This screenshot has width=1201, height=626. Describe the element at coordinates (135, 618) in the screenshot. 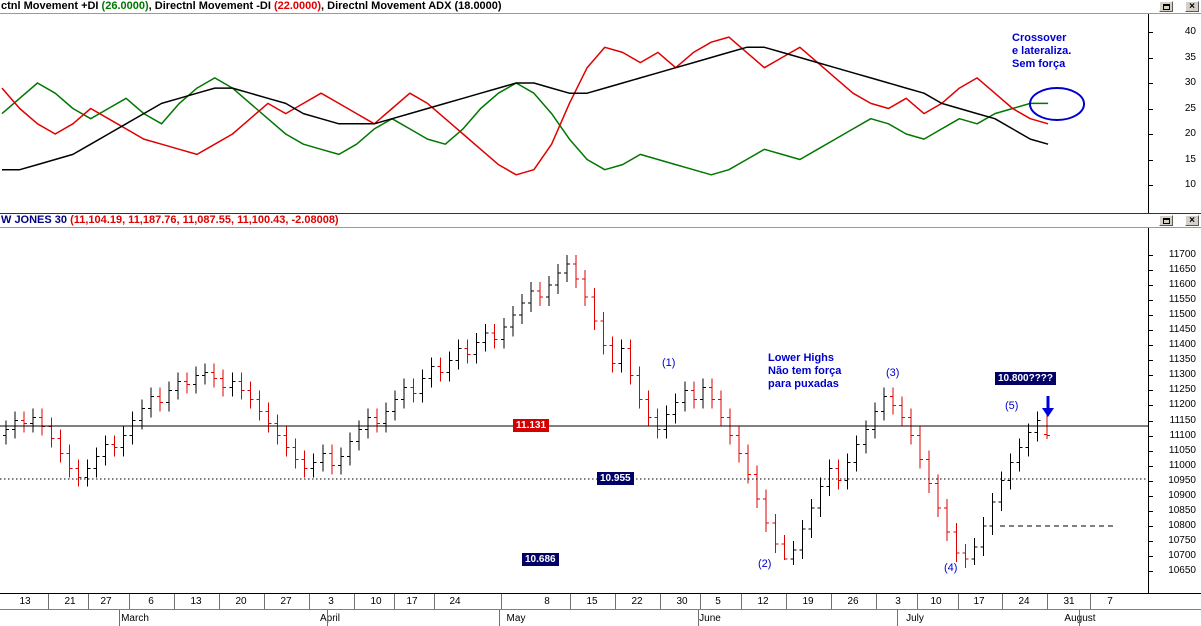

I see `x-axis-month-label: March` at that location.